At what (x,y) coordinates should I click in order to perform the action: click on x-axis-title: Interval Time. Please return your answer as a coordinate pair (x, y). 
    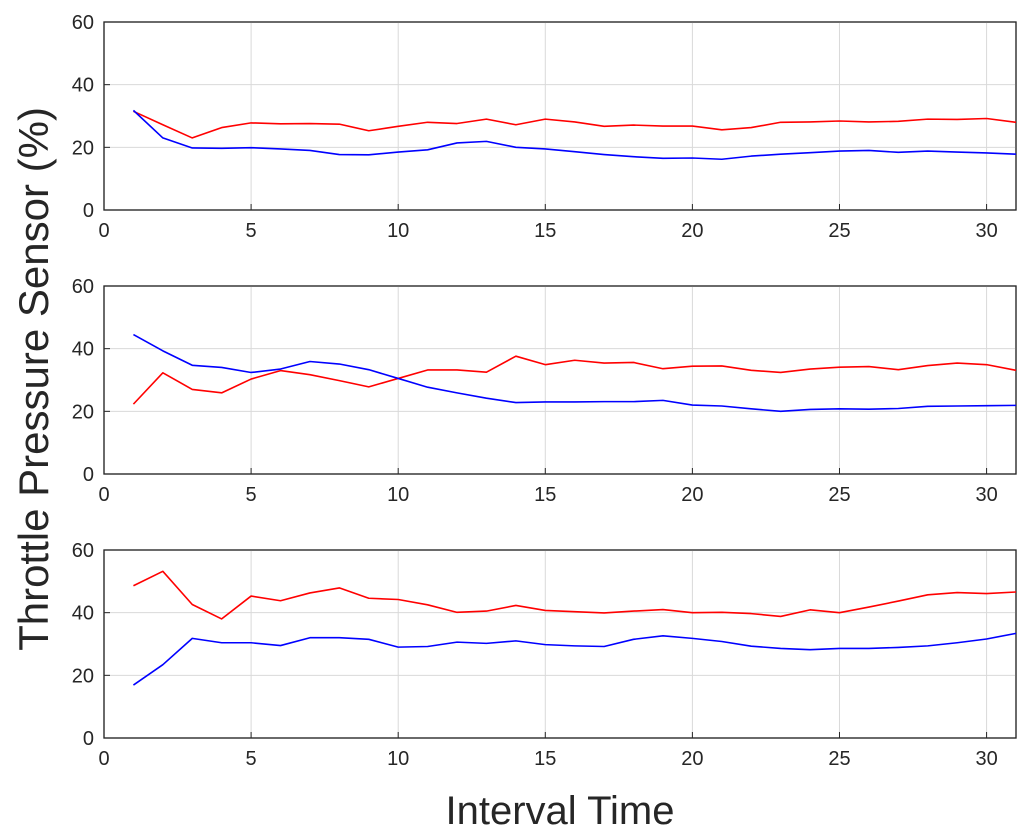
    Looking at the image, I should click on (560, 811).